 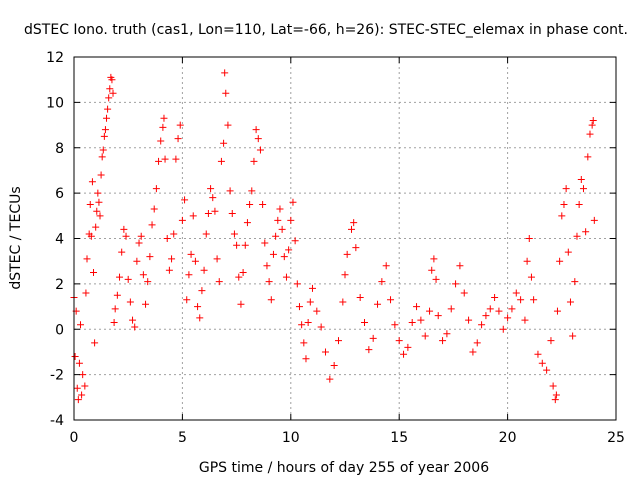 I want to click on x-axis-label: GPS time / hours of day 255 of year 2006, so click(x=344, y=468).